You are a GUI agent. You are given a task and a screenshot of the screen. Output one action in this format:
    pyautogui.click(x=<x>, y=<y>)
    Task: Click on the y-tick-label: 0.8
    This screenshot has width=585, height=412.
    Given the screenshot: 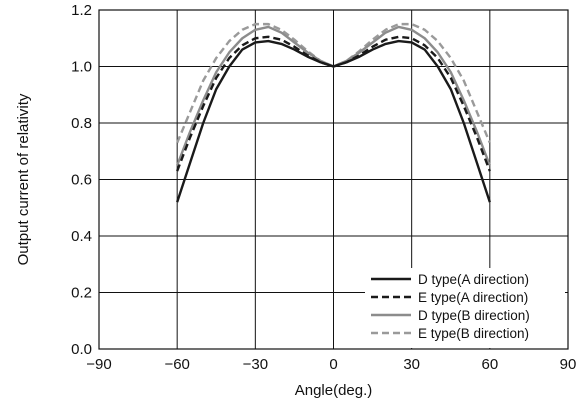 What is the action you would take?
    pyautogui.click(x=81, y=123)
    